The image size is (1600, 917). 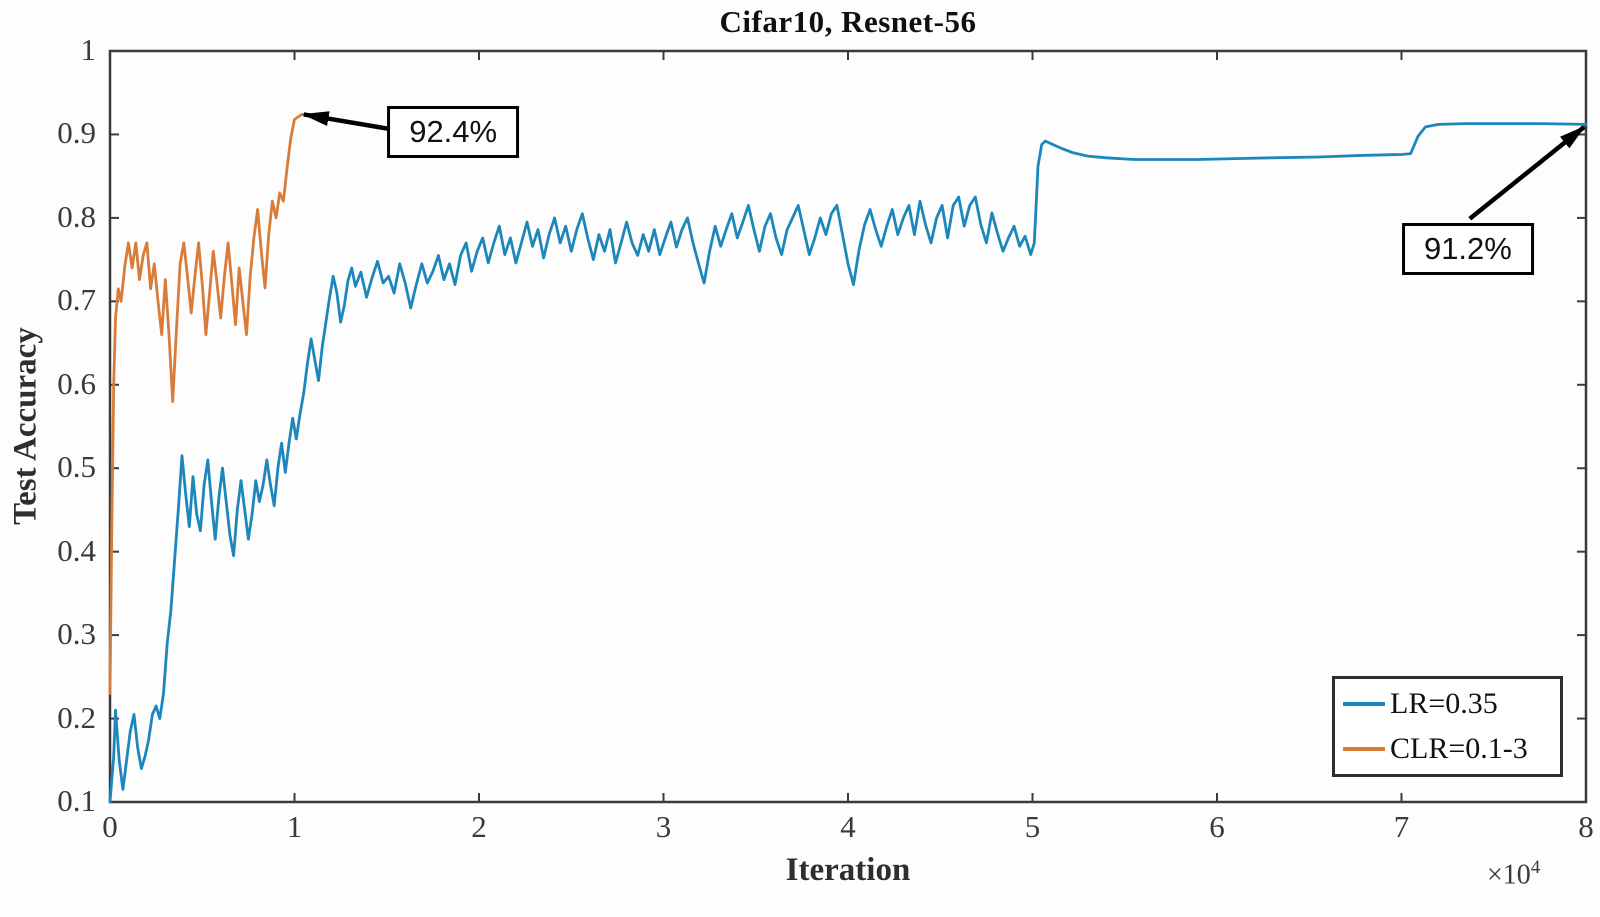 I want to click on x-tick-label: 7, so click(x=1401, y=826).